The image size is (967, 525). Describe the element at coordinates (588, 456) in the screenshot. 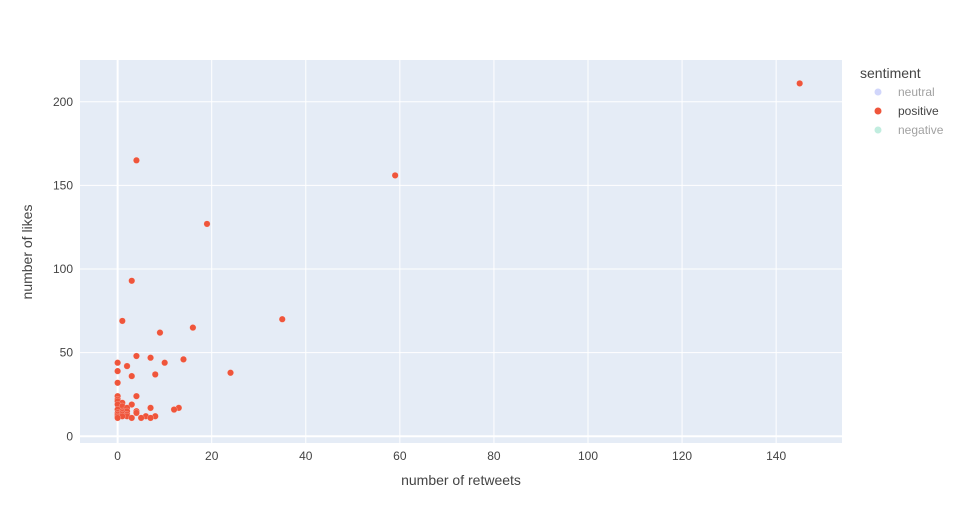

I see `x-tick-label: 100` at that location.